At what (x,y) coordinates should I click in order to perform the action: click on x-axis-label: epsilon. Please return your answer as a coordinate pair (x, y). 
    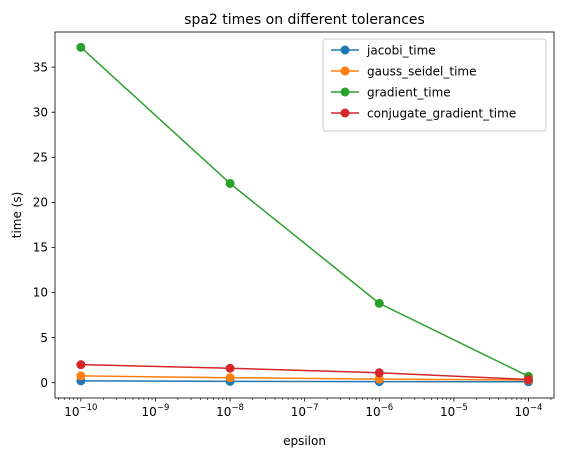
    Looking at the image, I should click on (304, 441).